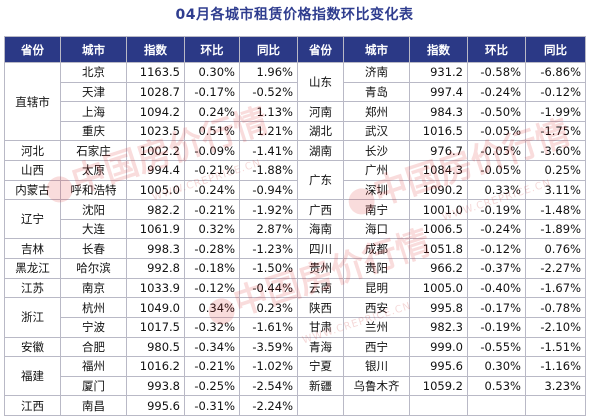 Image resolution: width=589 pixels, height=420 pixels. I want to click on right-yoy-cell: -1.99%, so click(555, 111).